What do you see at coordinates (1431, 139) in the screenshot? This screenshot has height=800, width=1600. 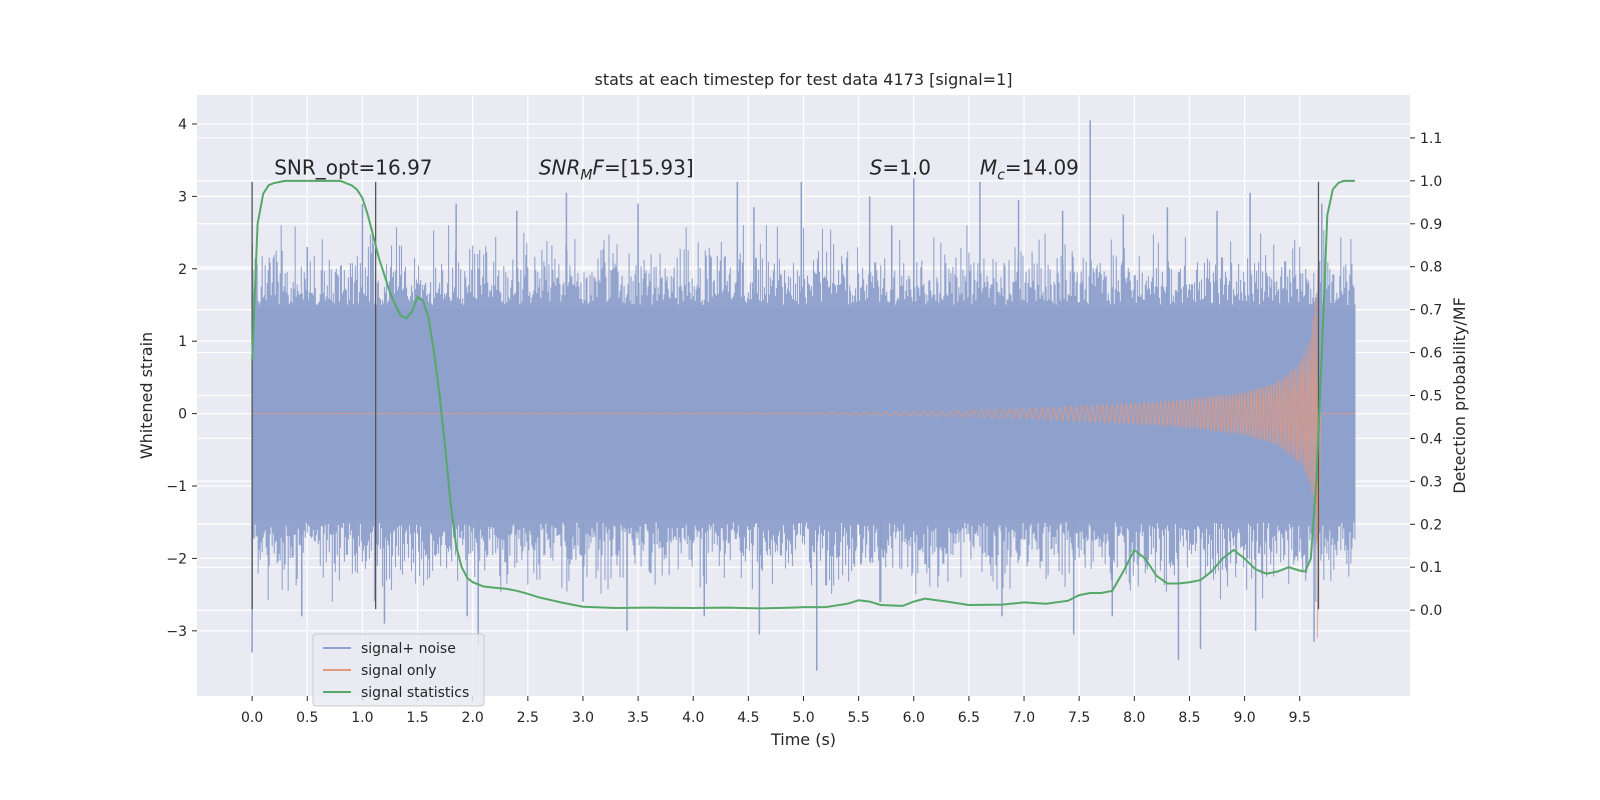 I see `y-right-tick-label: 1.1` at bounding box center [1431, 139].